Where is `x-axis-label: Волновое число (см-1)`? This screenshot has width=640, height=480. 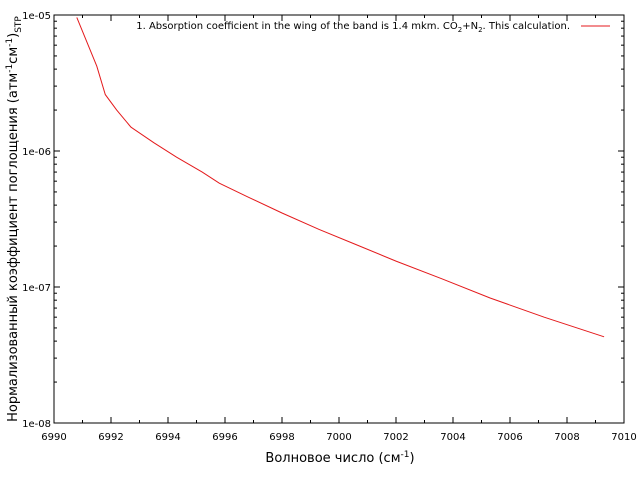 x-axis-label: Волновое число (см-1) is located at coordinates (339, 458).